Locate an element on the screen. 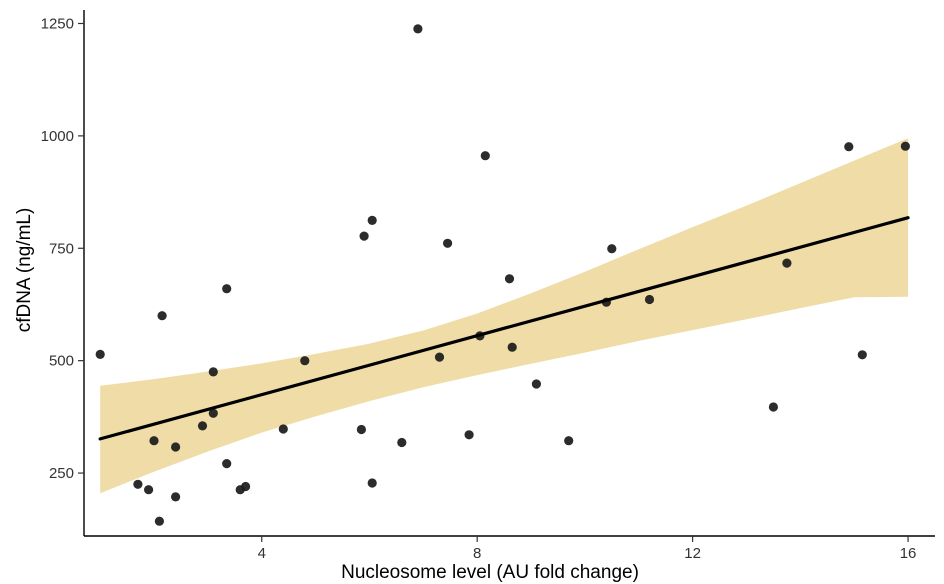  x-tick-label: 16 is located at coordinates (908, 553).